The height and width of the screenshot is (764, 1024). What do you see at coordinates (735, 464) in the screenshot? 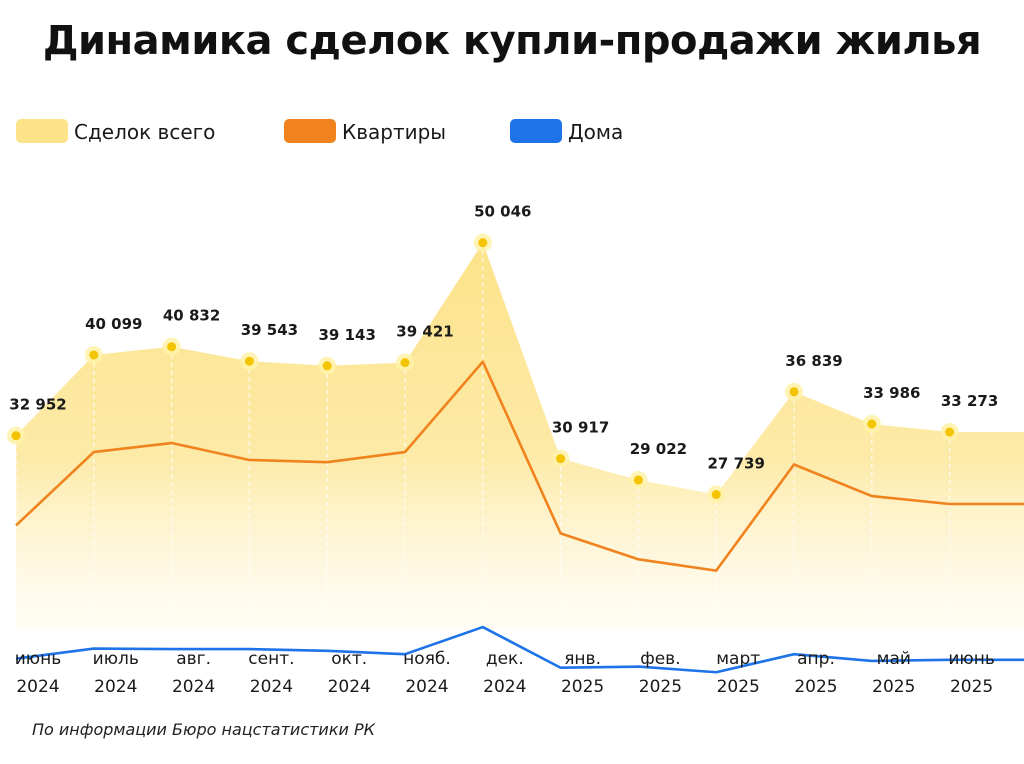
I see `data-label: 27 739` at bounding box center [735, 464].